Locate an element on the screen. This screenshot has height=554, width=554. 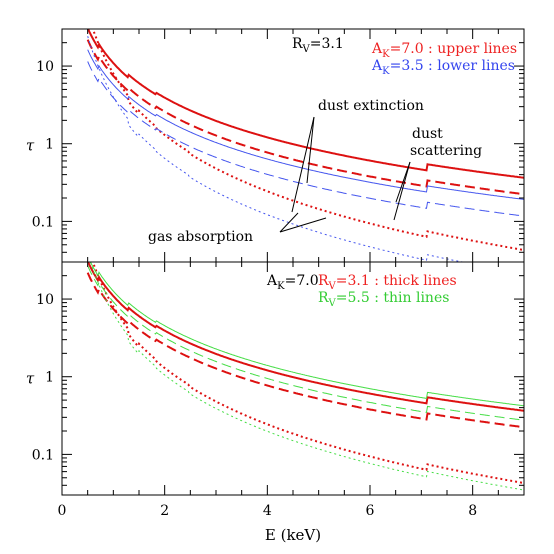
annotation-rv31: RV=3.1 : thick lines is located at coordinates (387, 282).